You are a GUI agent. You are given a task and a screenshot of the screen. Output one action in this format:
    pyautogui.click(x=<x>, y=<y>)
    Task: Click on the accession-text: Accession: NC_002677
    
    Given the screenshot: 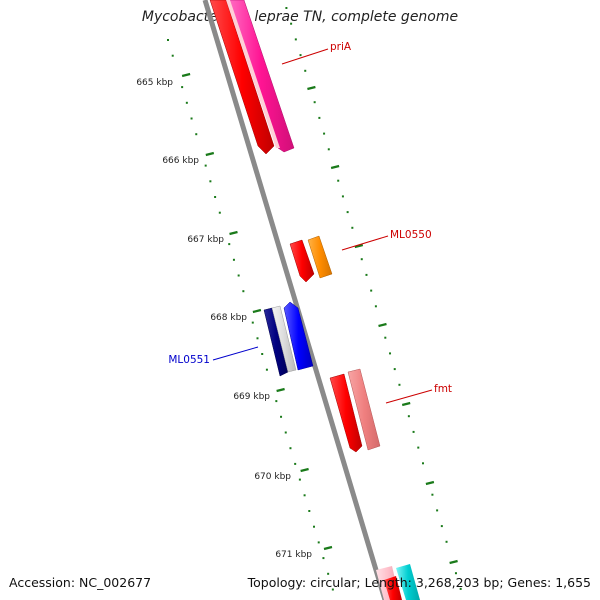 What is the action you would take?
    pyautogui.click(x=80, y=582)
    